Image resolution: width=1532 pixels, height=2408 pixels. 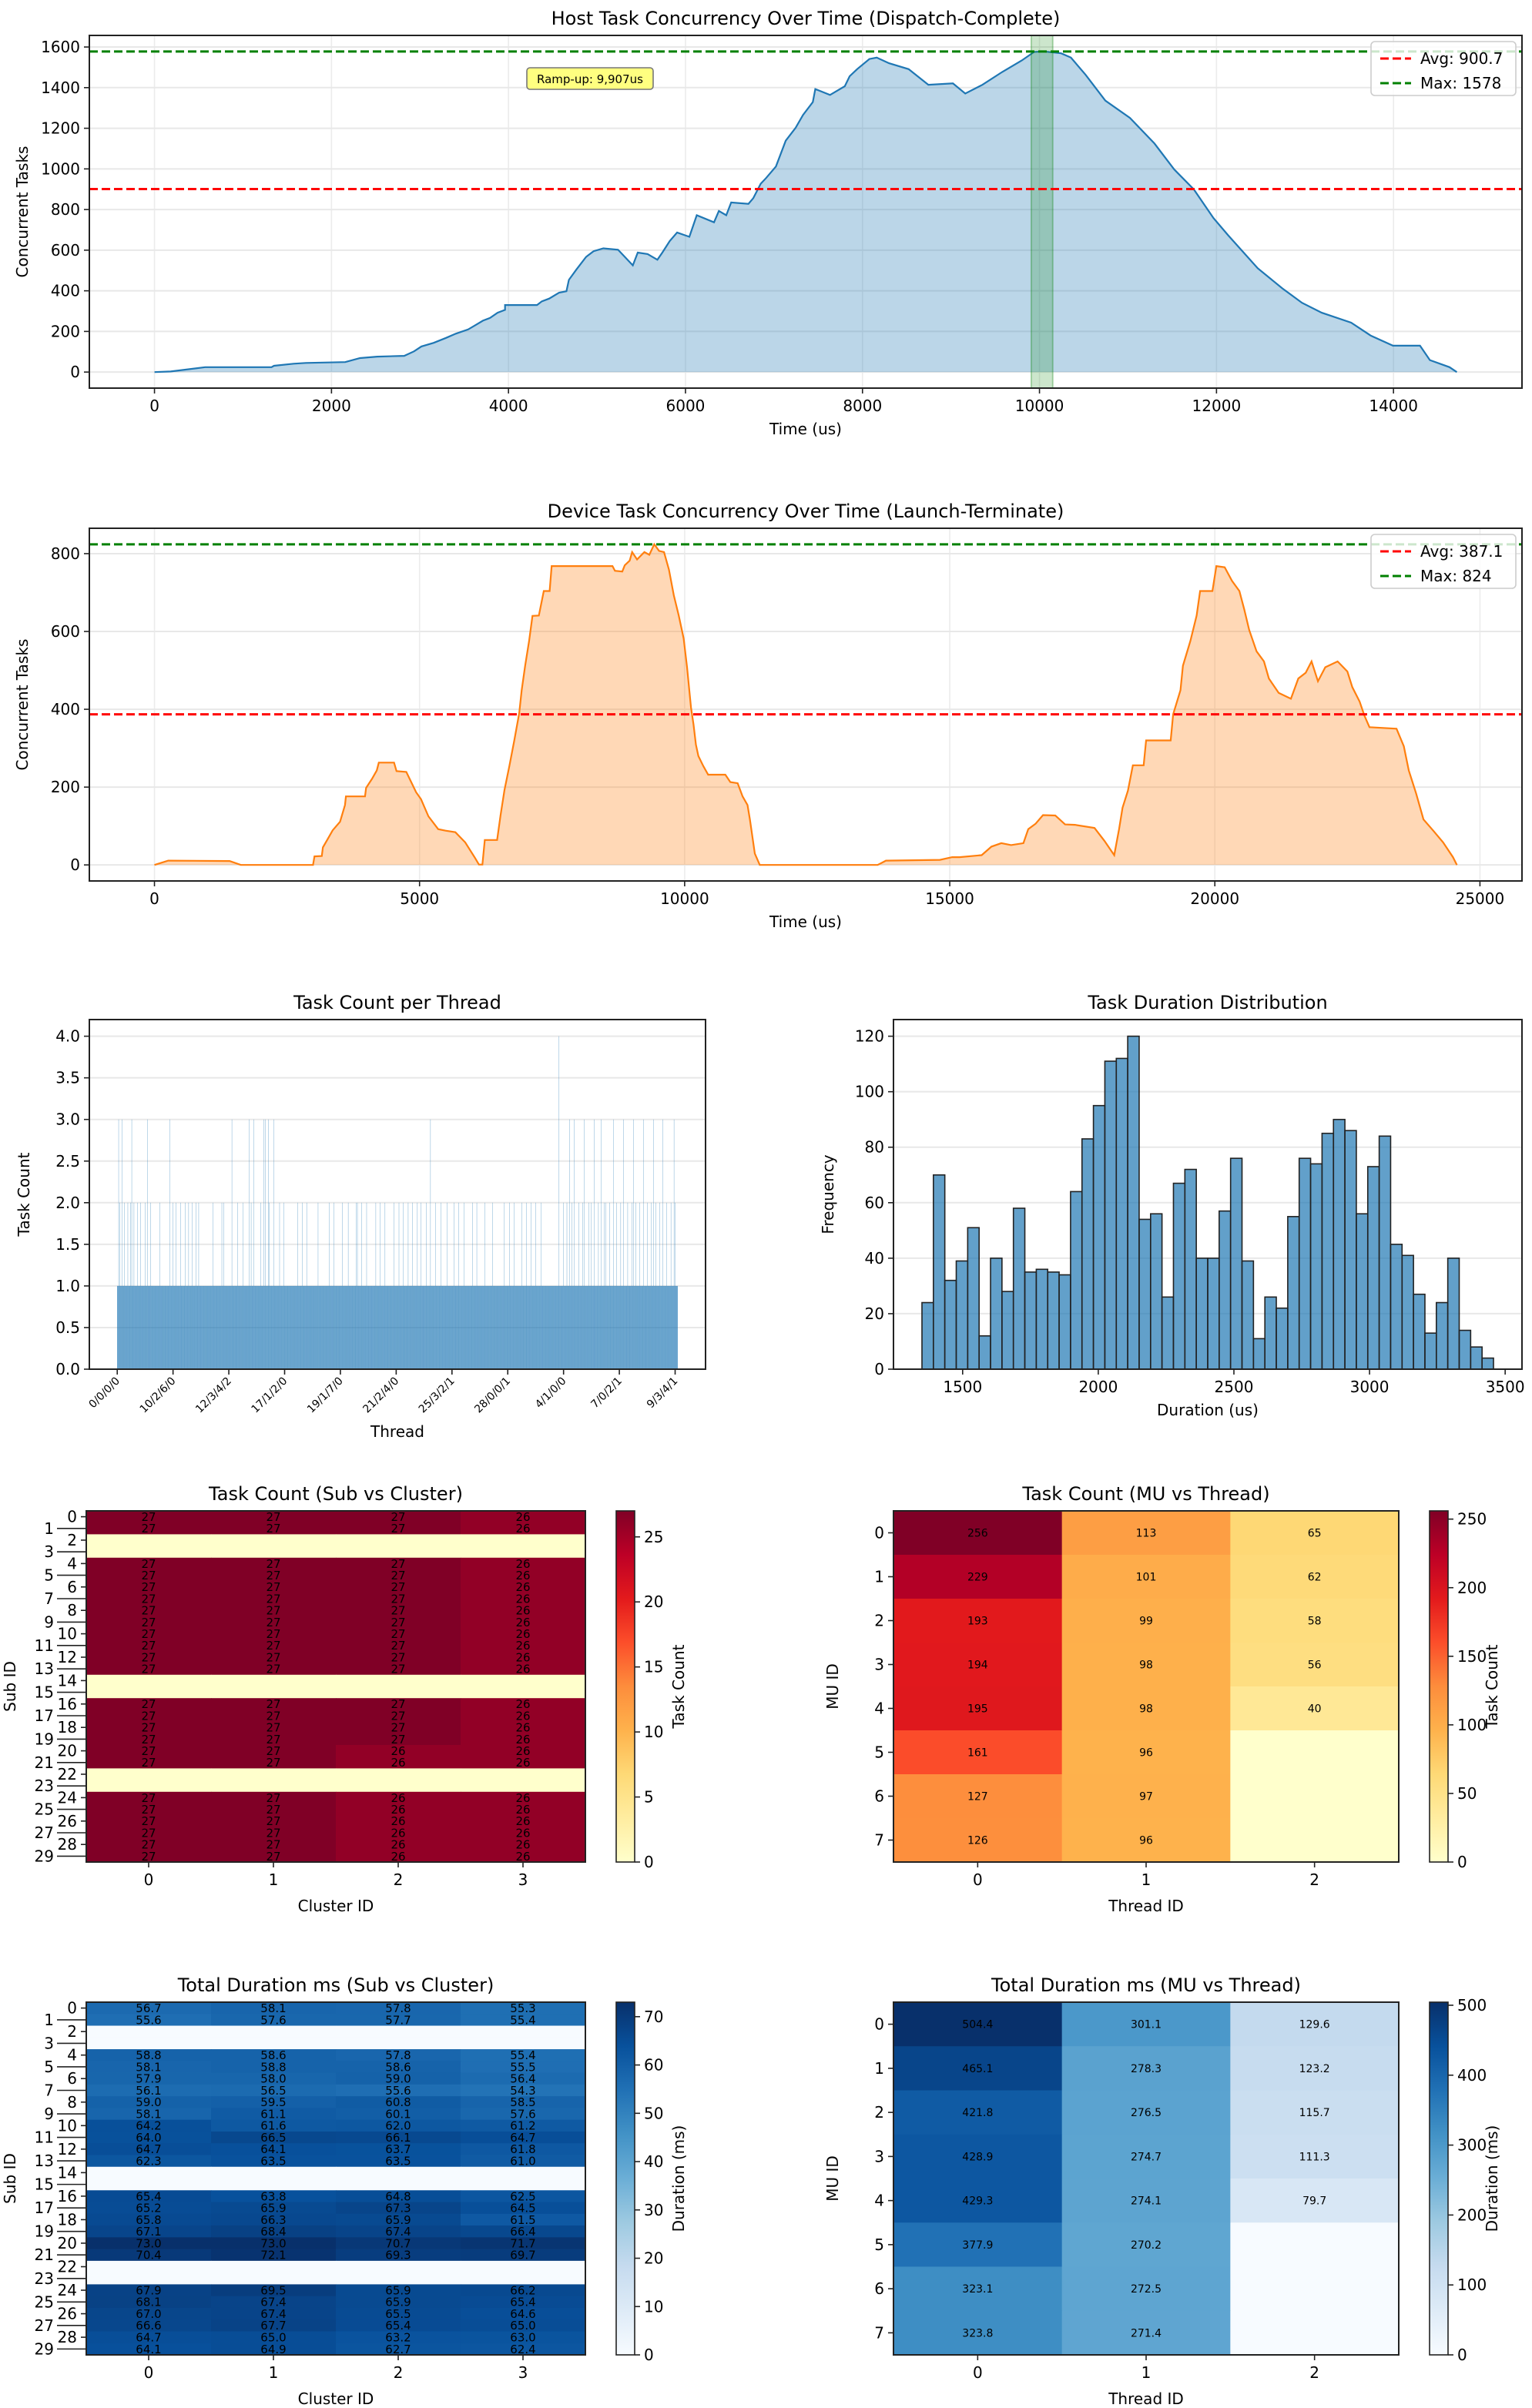 I want to click on y-tick-label: 18, so click(x=68, y=1727).